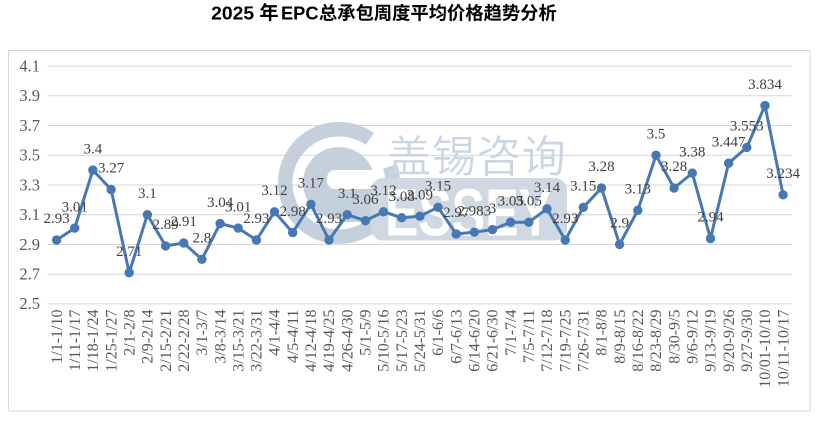  Describe the element at coordinates (674, 337) in the screenshot. I see `svg-text: 8/30-9/5` at that location.